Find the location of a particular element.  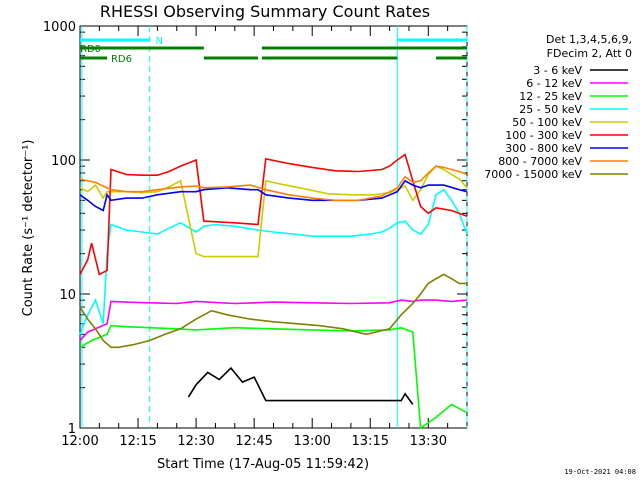

legend-label: 800 - 7000 keV is located at coordinates (540, 161).